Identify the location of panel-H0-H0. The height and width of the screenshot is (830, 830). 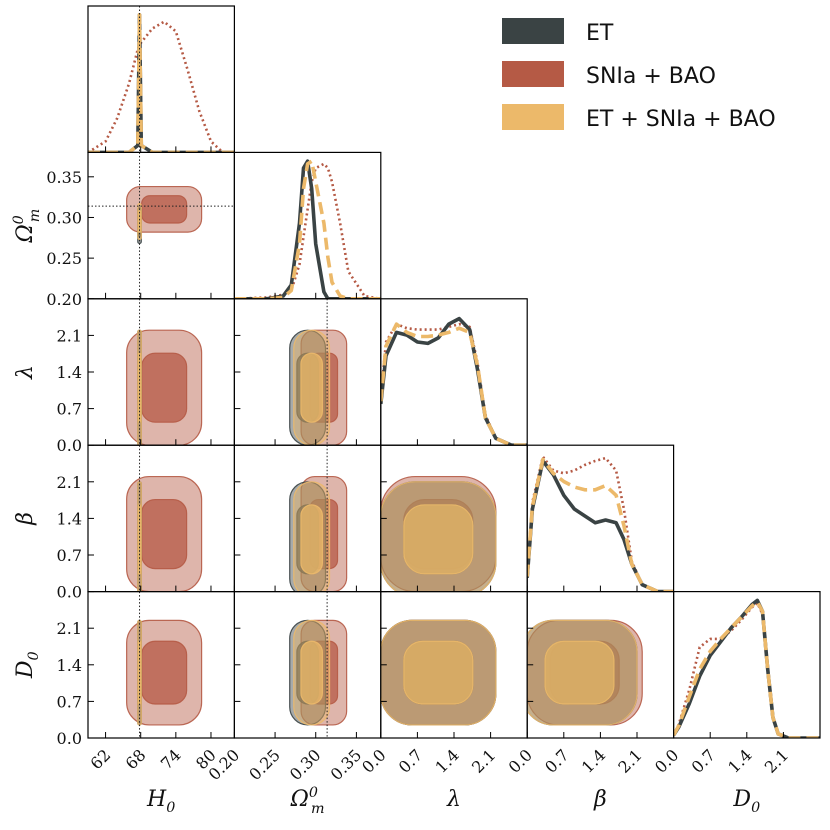
(161, 79).